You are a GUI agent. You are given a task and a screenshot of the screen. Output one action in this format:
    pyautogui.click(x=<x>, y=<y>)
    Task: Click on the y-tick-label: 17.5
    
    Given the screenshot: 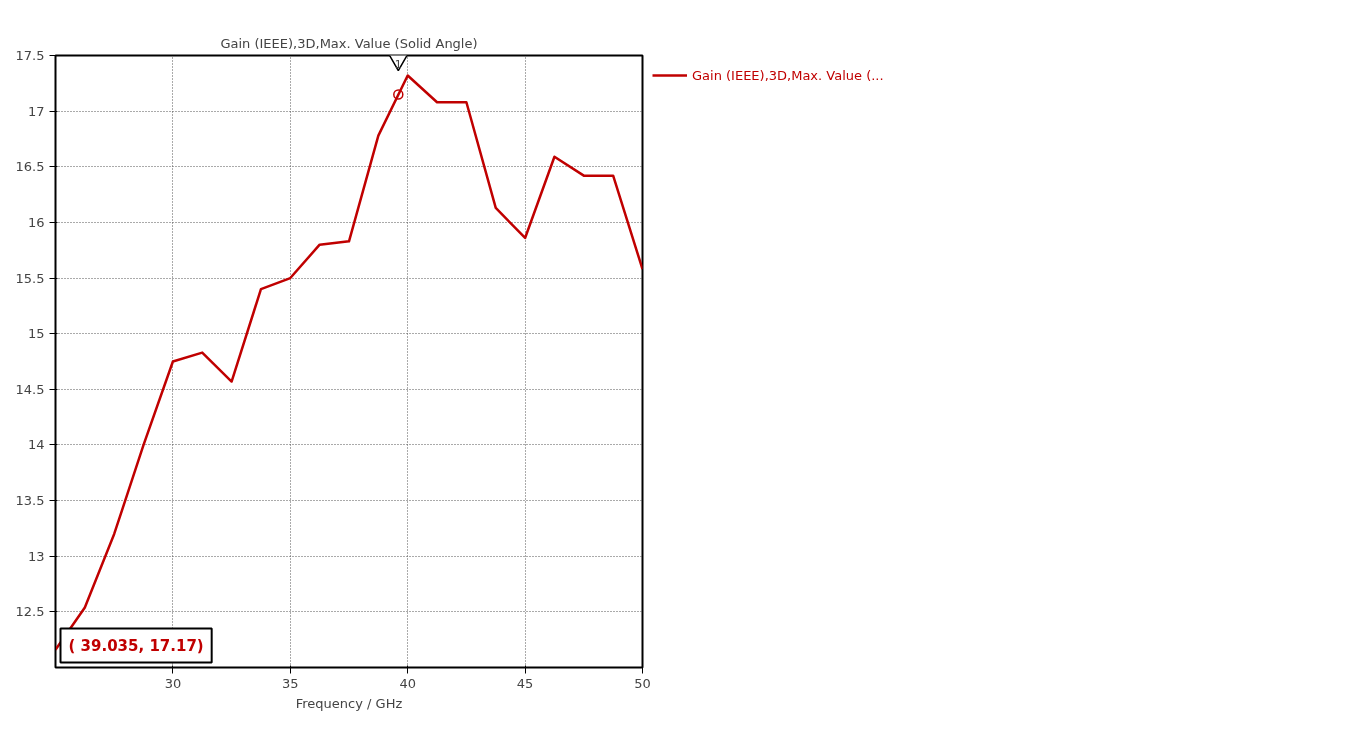 What is the action you would take?
    pyautogui.click(x=30, y=55)
    